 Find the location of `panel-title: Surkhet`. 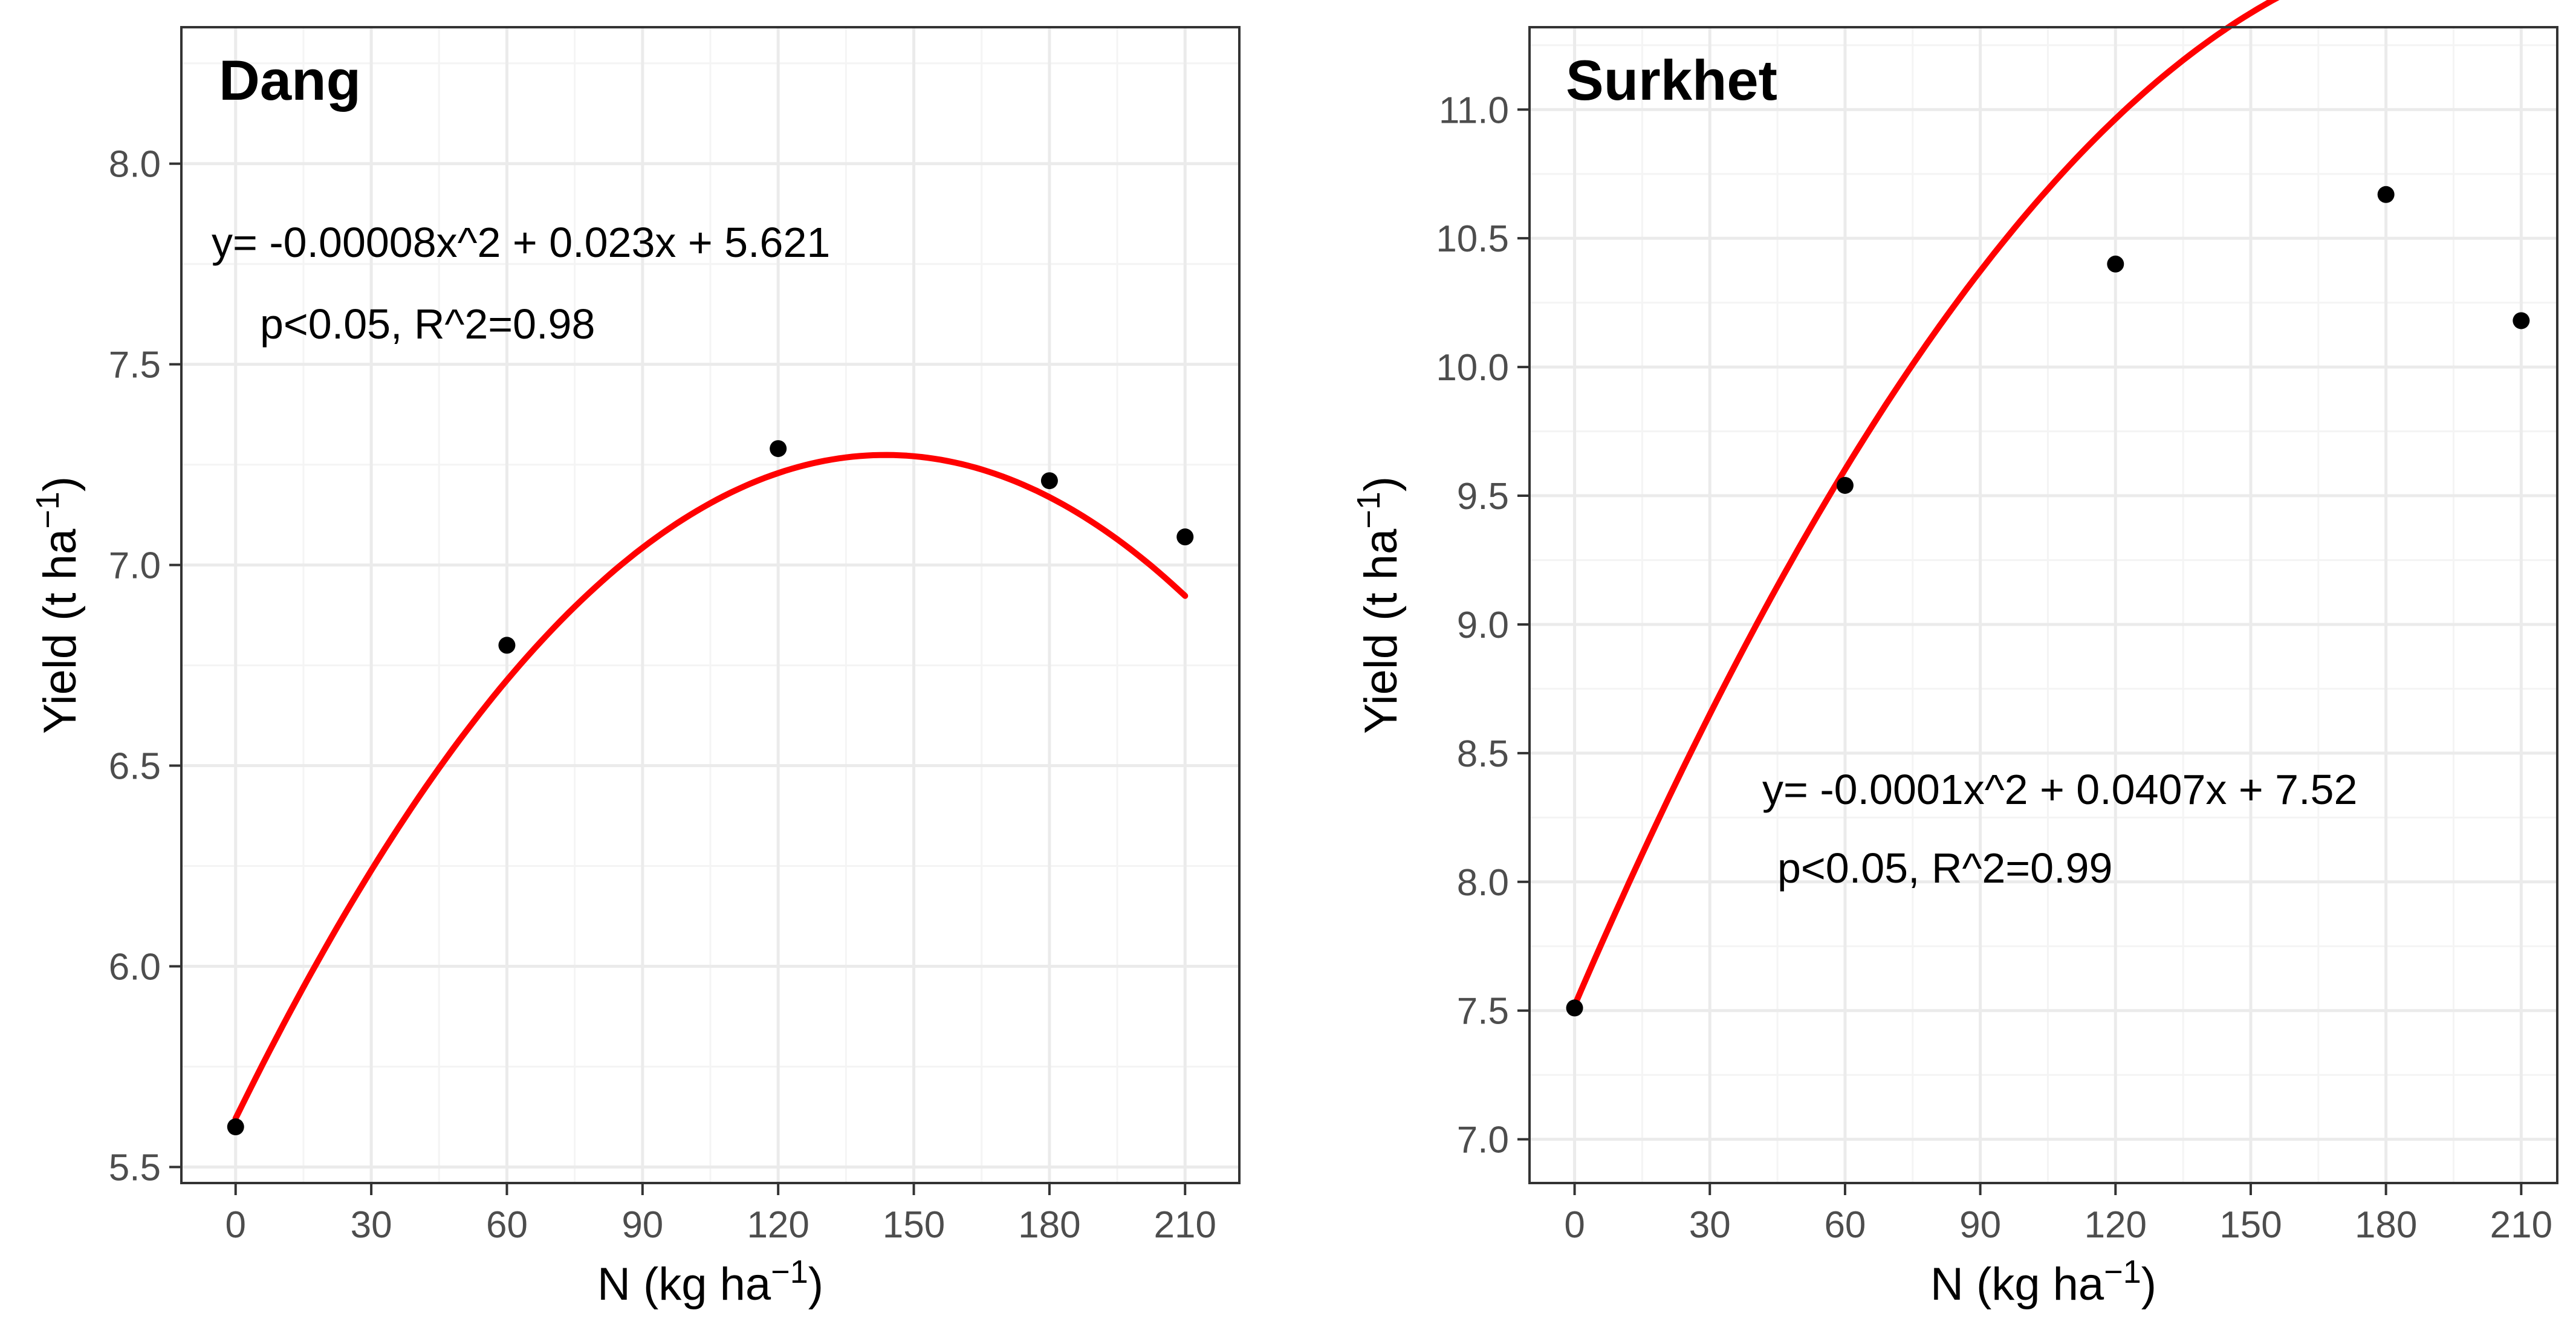

panel-title: Surkhet is located at coordinates (1672, 80).